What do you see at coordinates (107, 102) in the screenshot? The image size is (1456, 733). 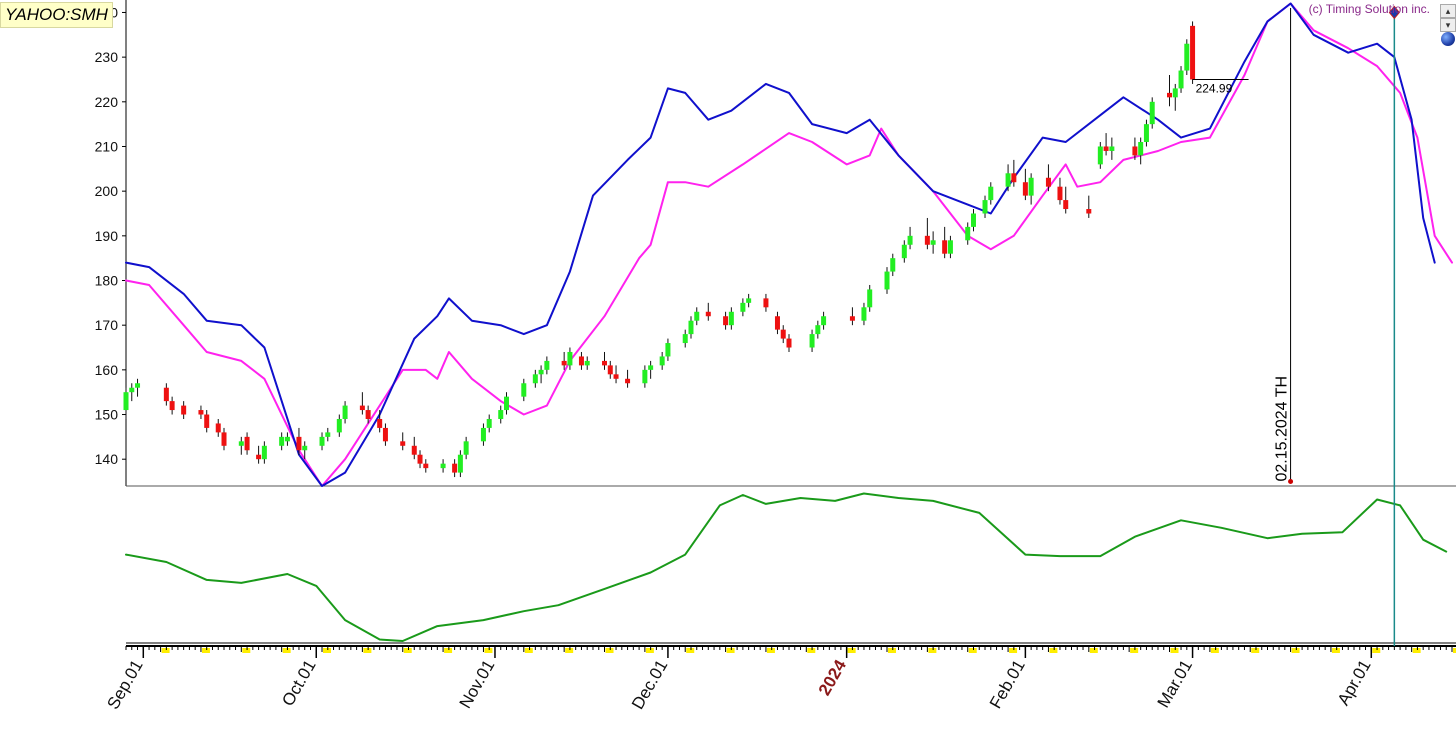 I see `y-tick-label: 220` at bounding box center [107, 102].